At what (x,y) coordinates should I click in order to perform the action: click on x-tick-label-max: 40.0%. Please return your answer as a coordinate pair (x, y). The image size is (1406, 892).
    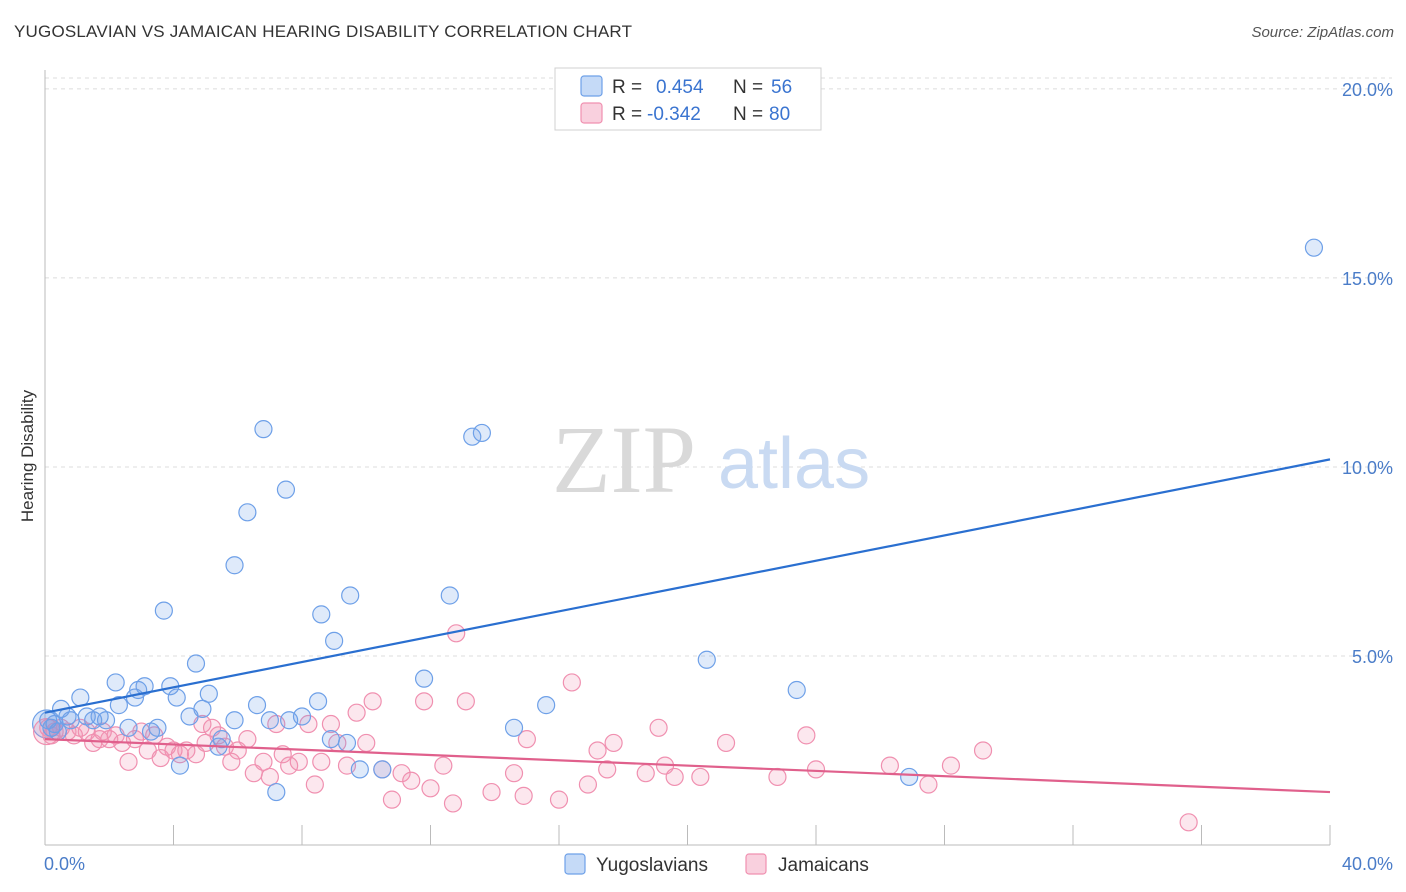
    Looking at the image, I should click on (1367, 864).